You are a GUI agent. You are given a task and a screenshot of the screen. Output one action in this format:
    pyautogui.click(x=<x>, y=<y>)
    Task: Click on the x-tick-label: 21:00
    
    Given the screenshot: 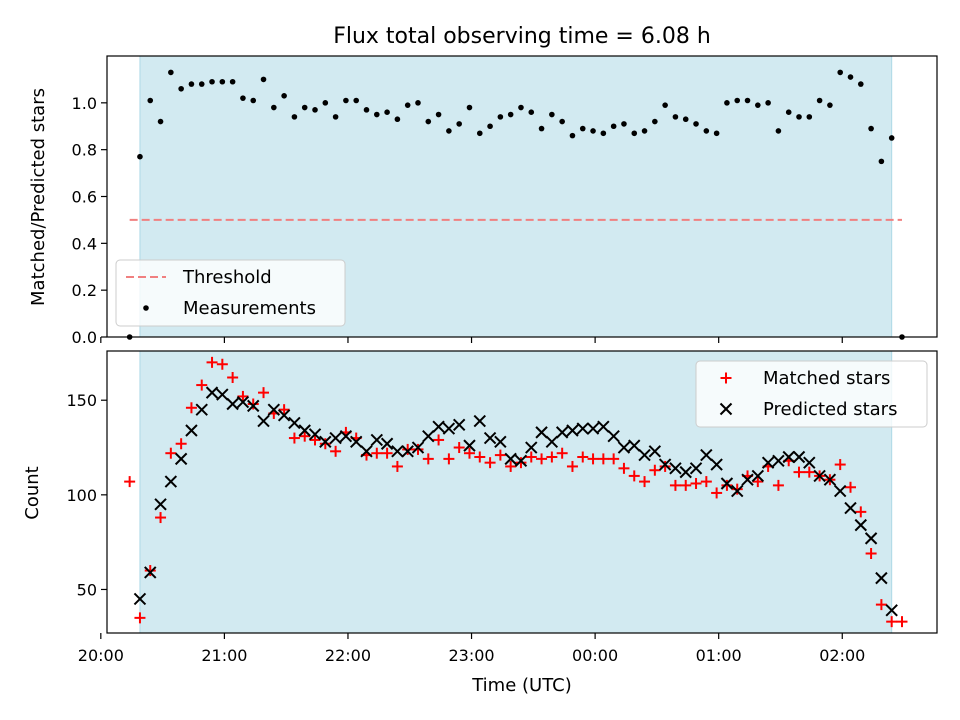 What is the action you would take?
    pyautogui.click(x=224, y=655)
    